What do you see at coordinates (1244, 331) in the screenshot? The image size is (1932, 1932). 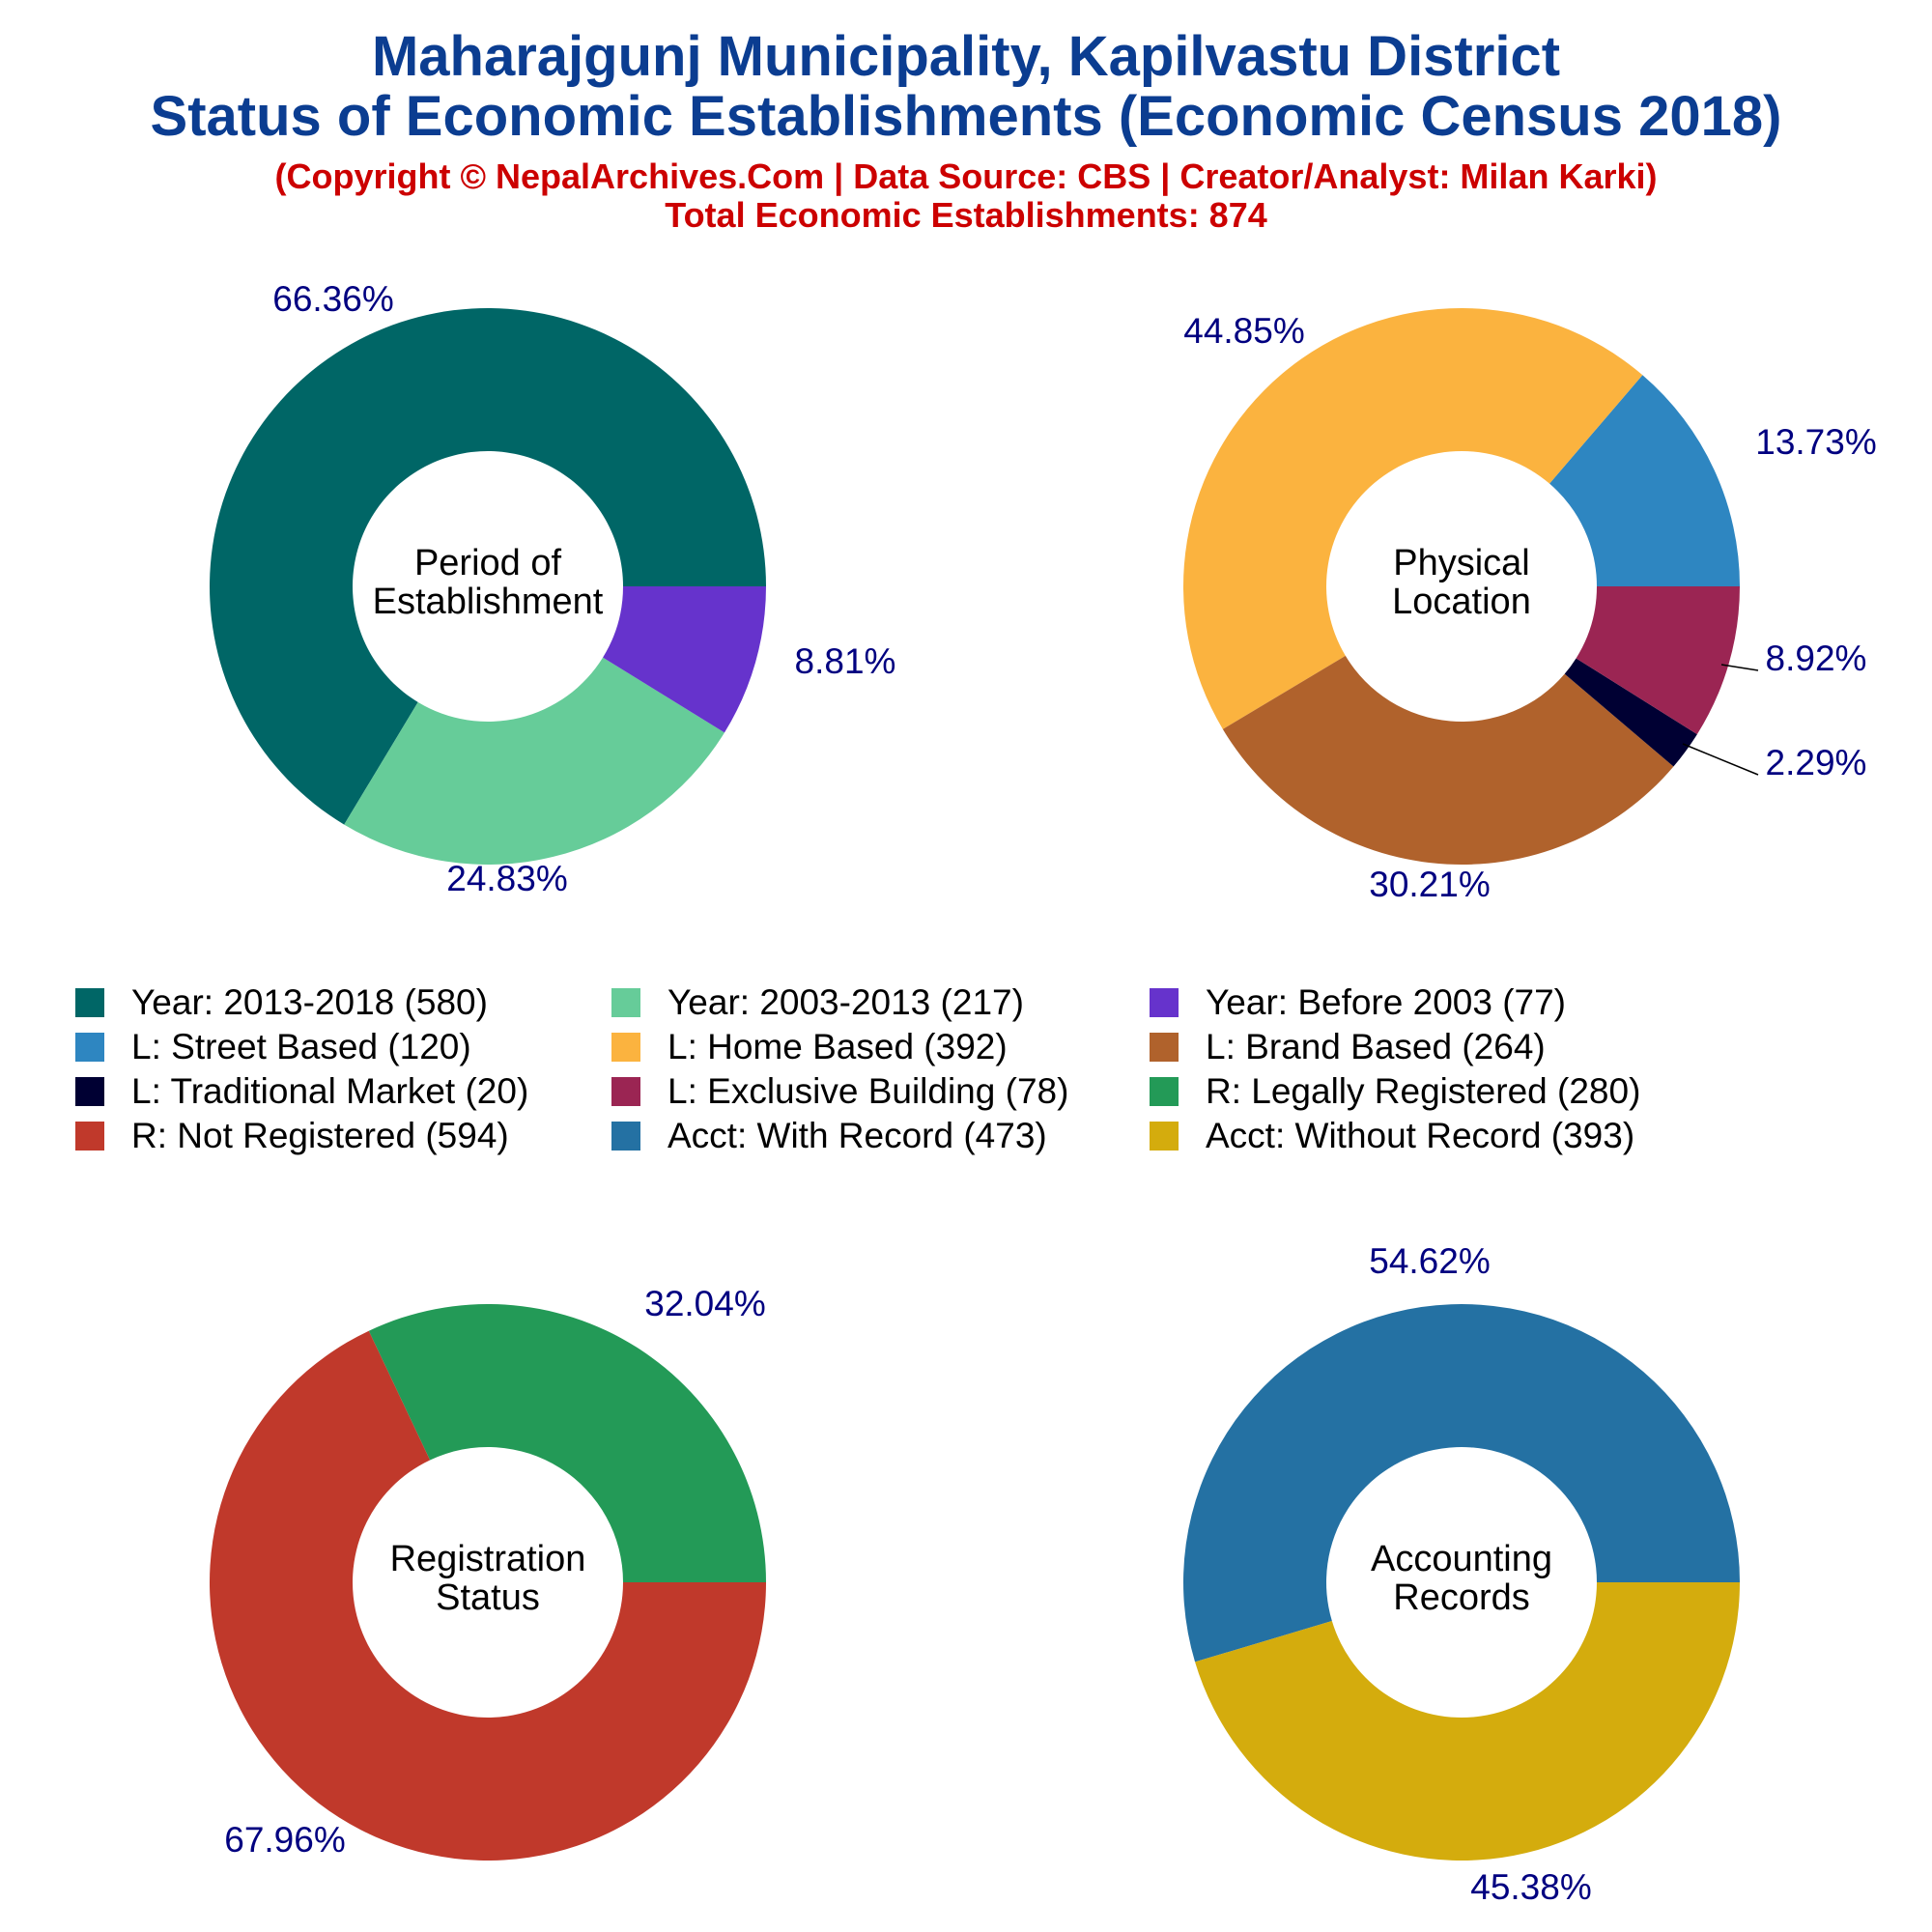 I see `percent-label: 44.85%` at bounding box center [1244, 331].